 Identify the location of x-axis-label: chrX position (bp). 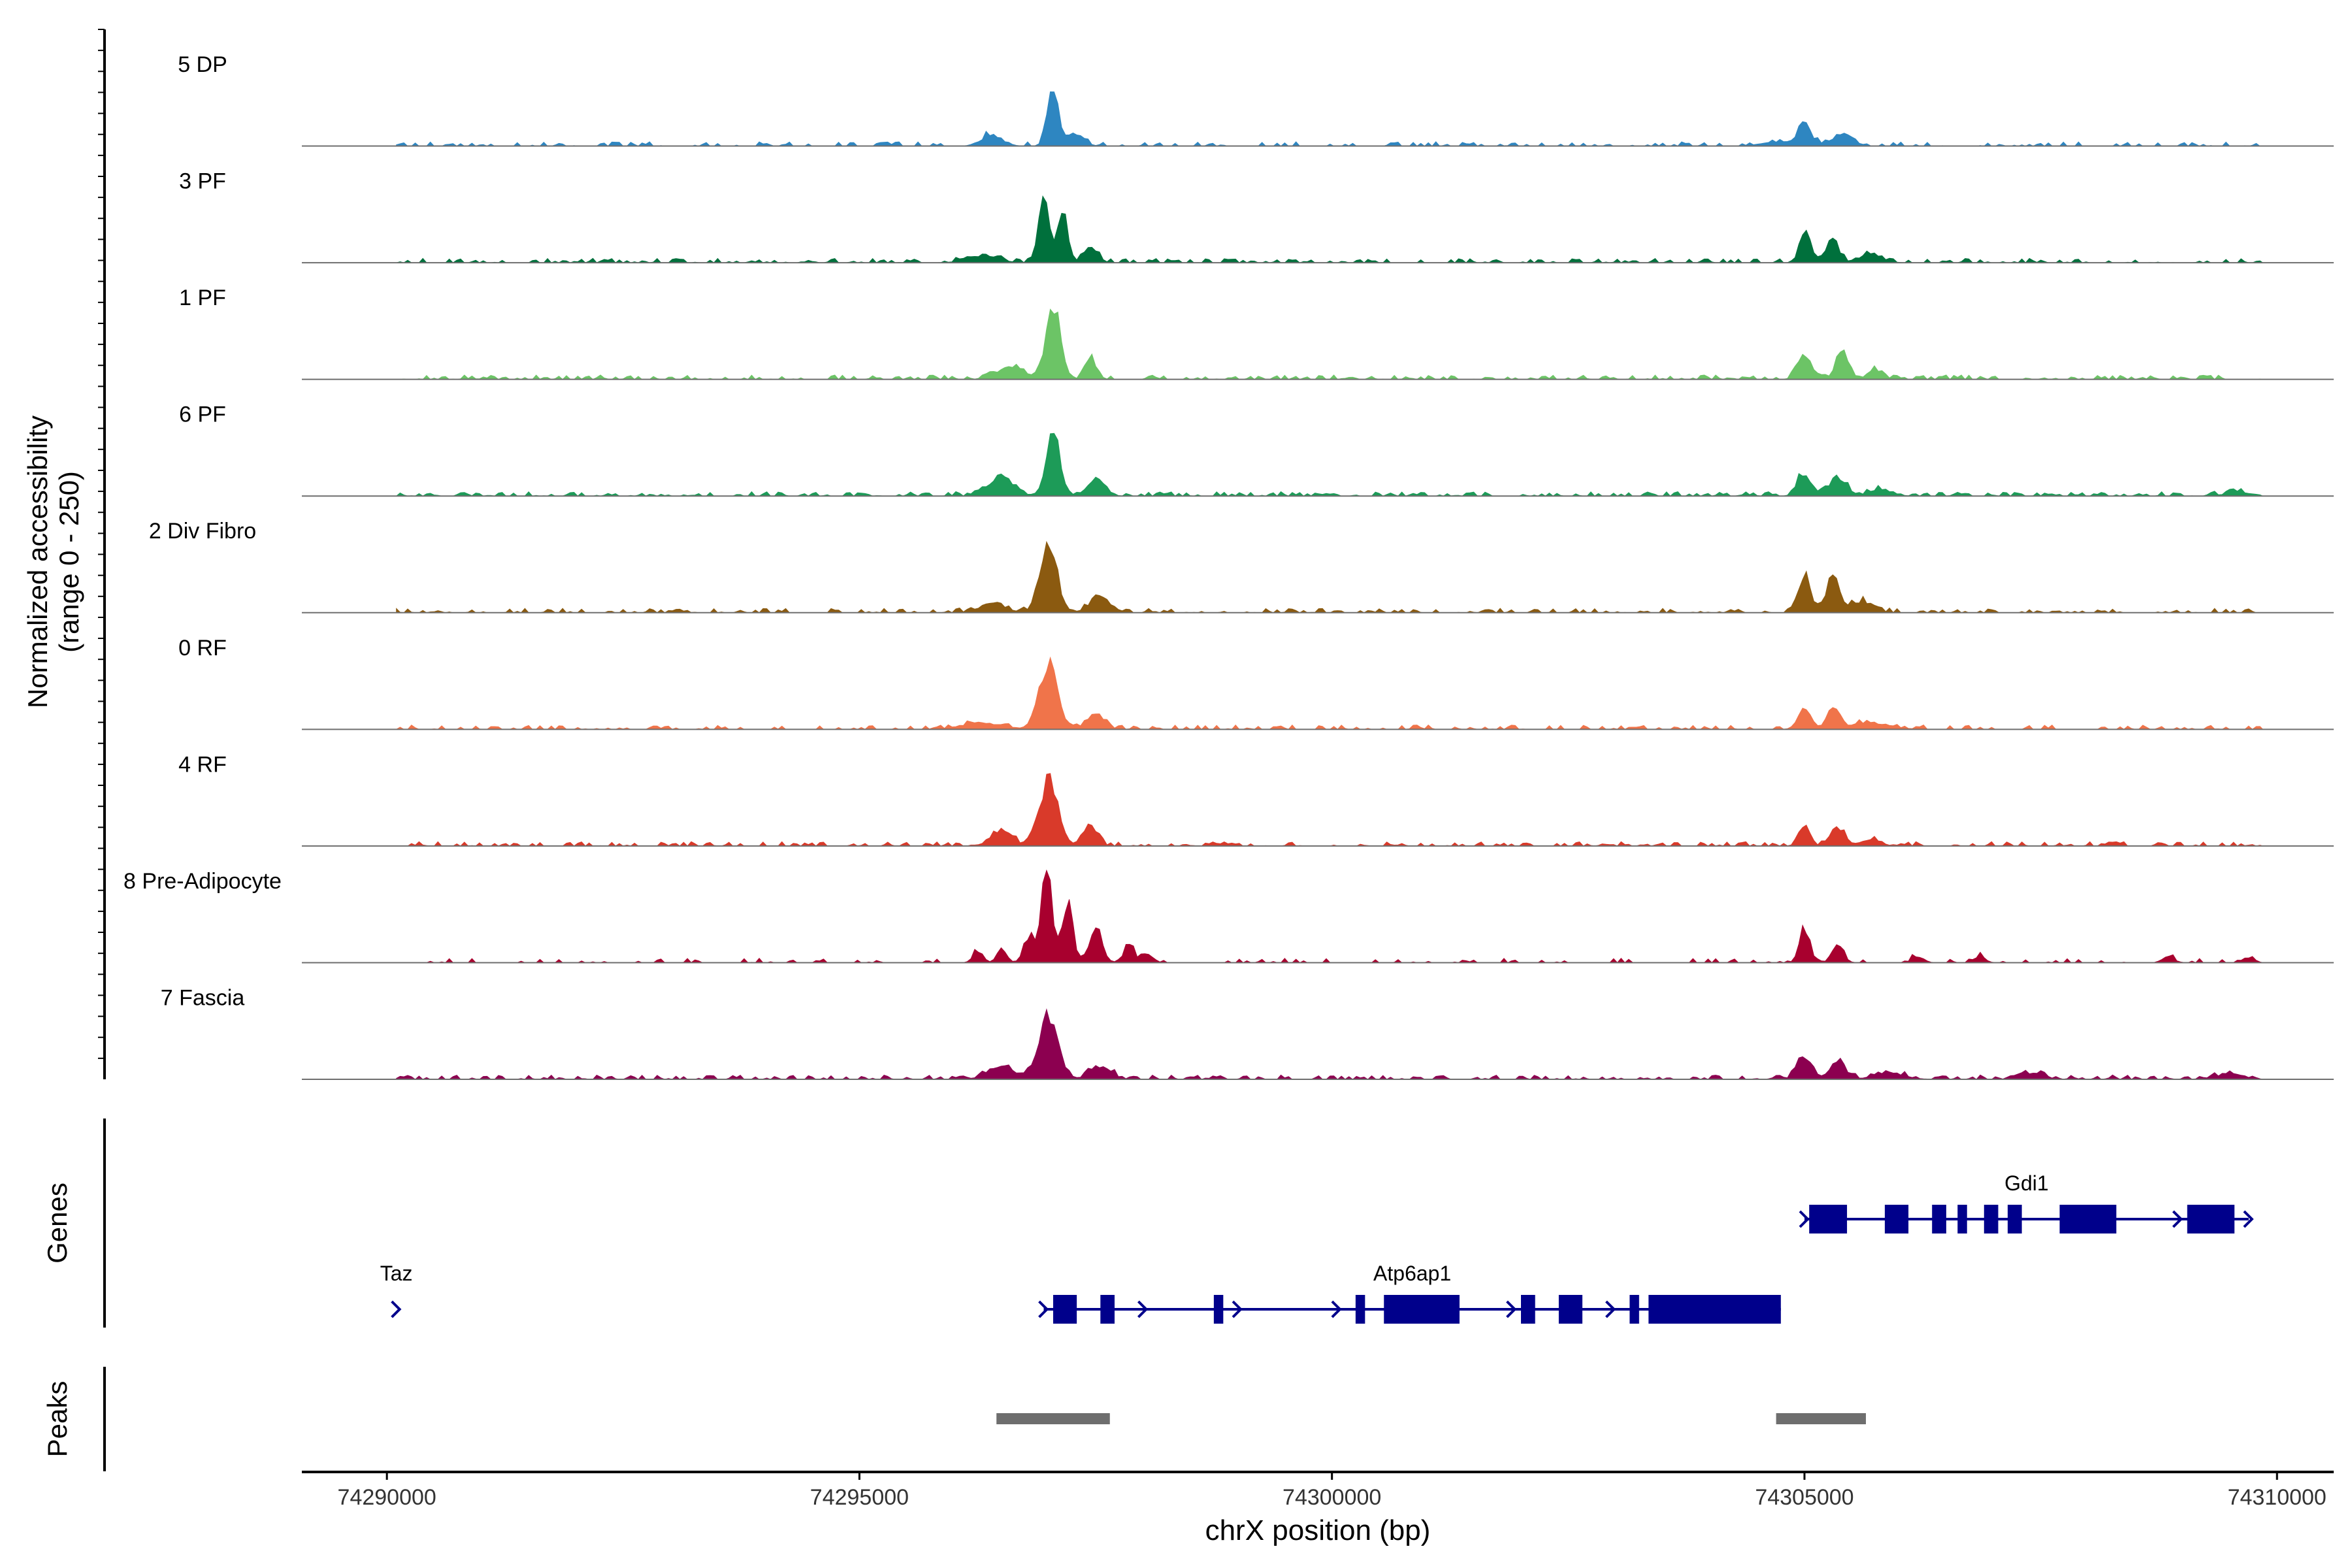
(1318, 1530).